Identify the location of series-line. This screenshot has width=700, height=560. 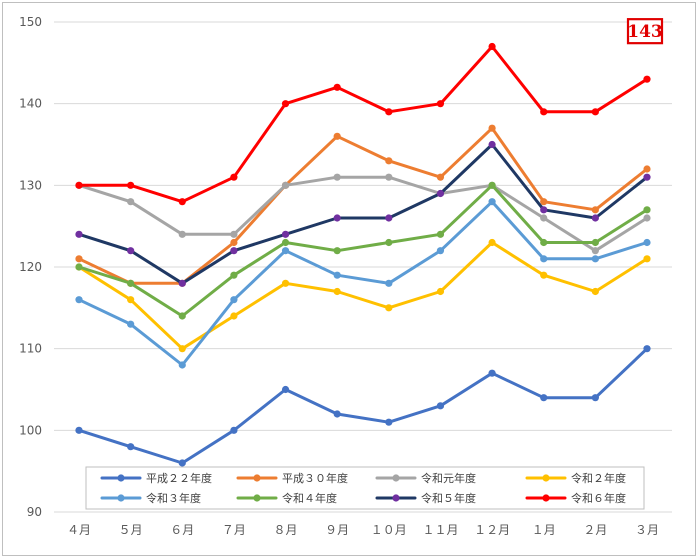
(363, 214).